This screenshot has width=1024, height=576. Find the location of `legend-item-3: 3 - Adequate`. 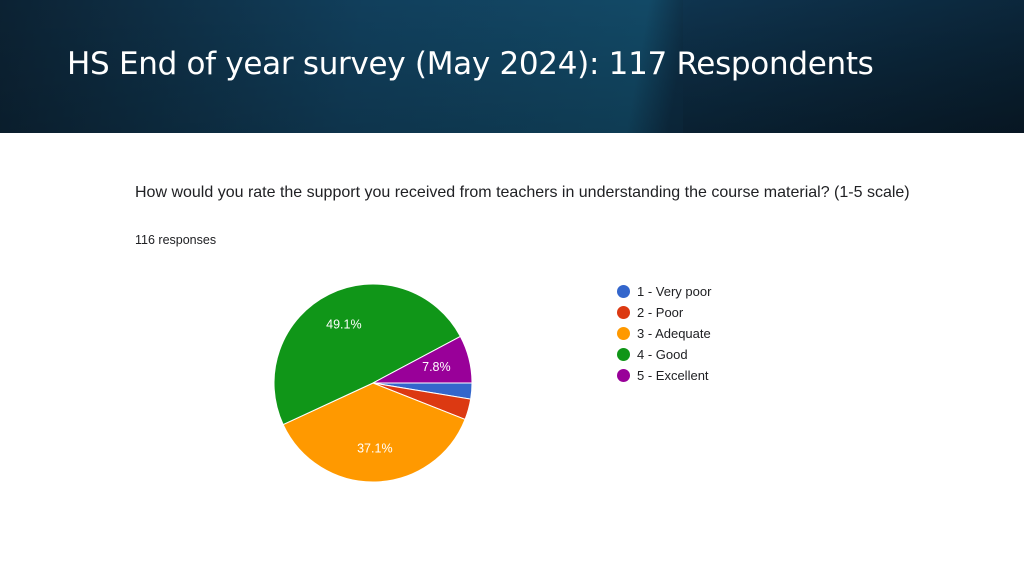

legend-item-3: 3 - Adequate is located at coordinates (664, 333).